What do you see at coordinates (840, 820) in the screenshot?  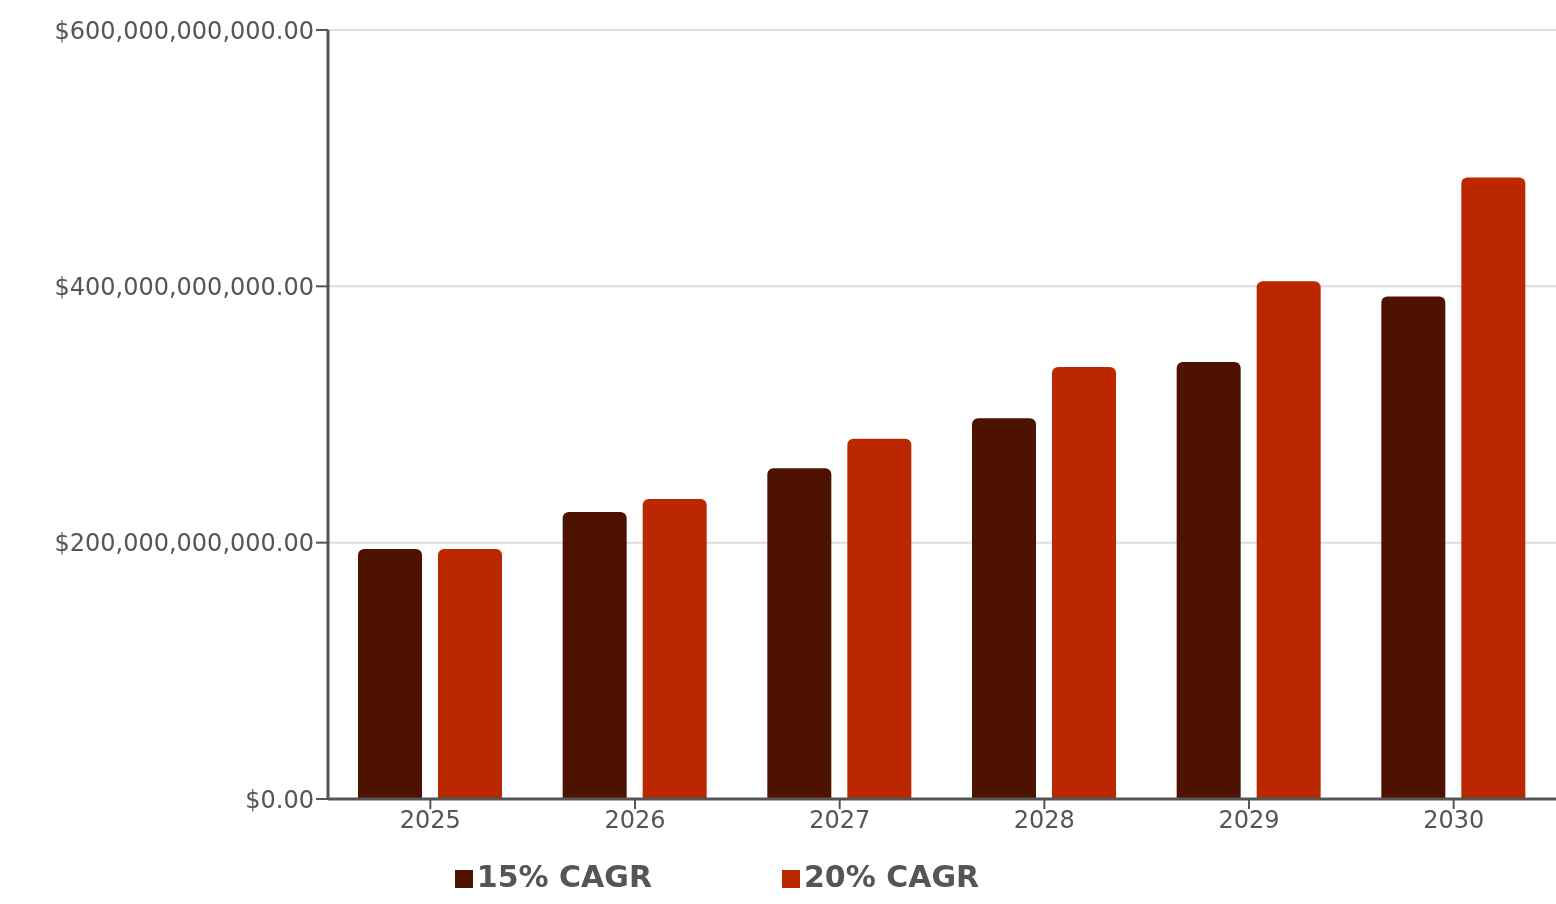 I see `x-tick-label: 2027` at bounding box center [840, 820].